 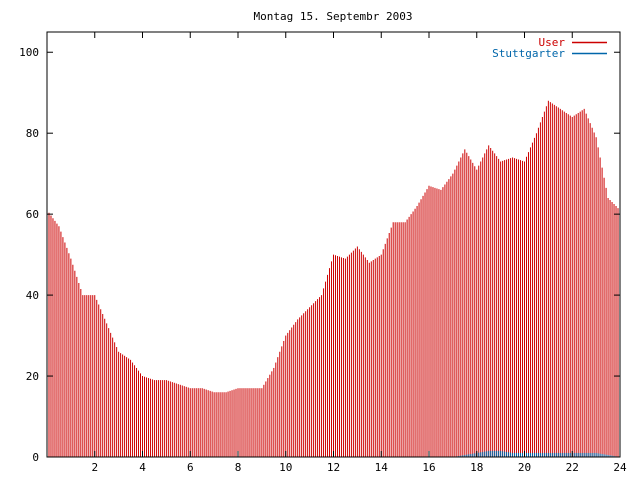 What do you see at coordinates (528, 53) in the screenshot?
I see `legend-label-stuttgarter: Stuttgarter` at bounding box center [528, 53].